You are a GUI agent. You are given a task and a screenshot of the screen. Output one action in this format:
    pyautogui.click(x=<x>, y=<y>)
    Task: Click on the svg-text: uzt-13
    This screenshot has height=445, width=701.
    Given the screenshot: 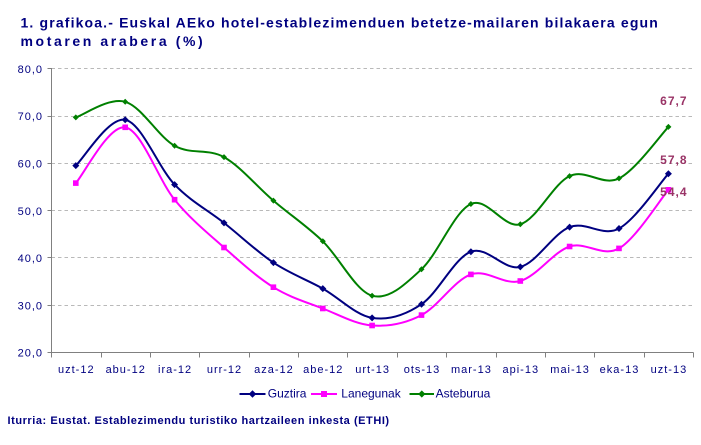 What is the action you would take?
    pyautogui.click(x=669, y=370)
    